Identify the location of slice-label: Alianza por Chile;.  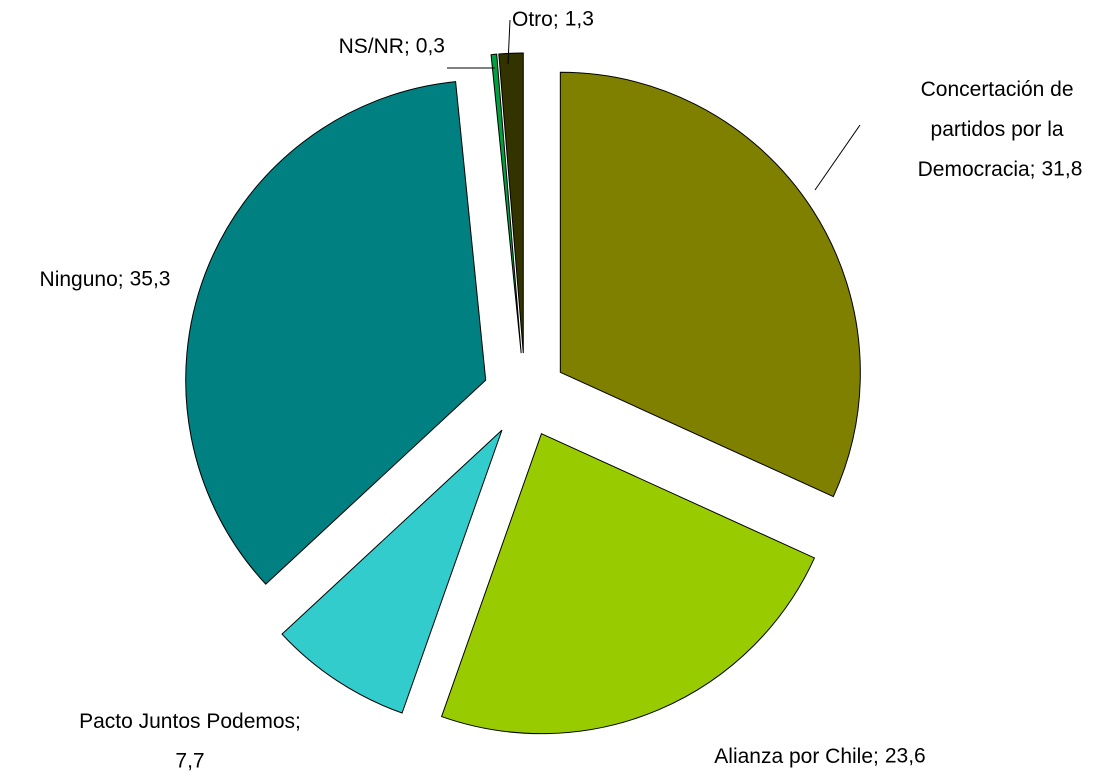
(796, 756).